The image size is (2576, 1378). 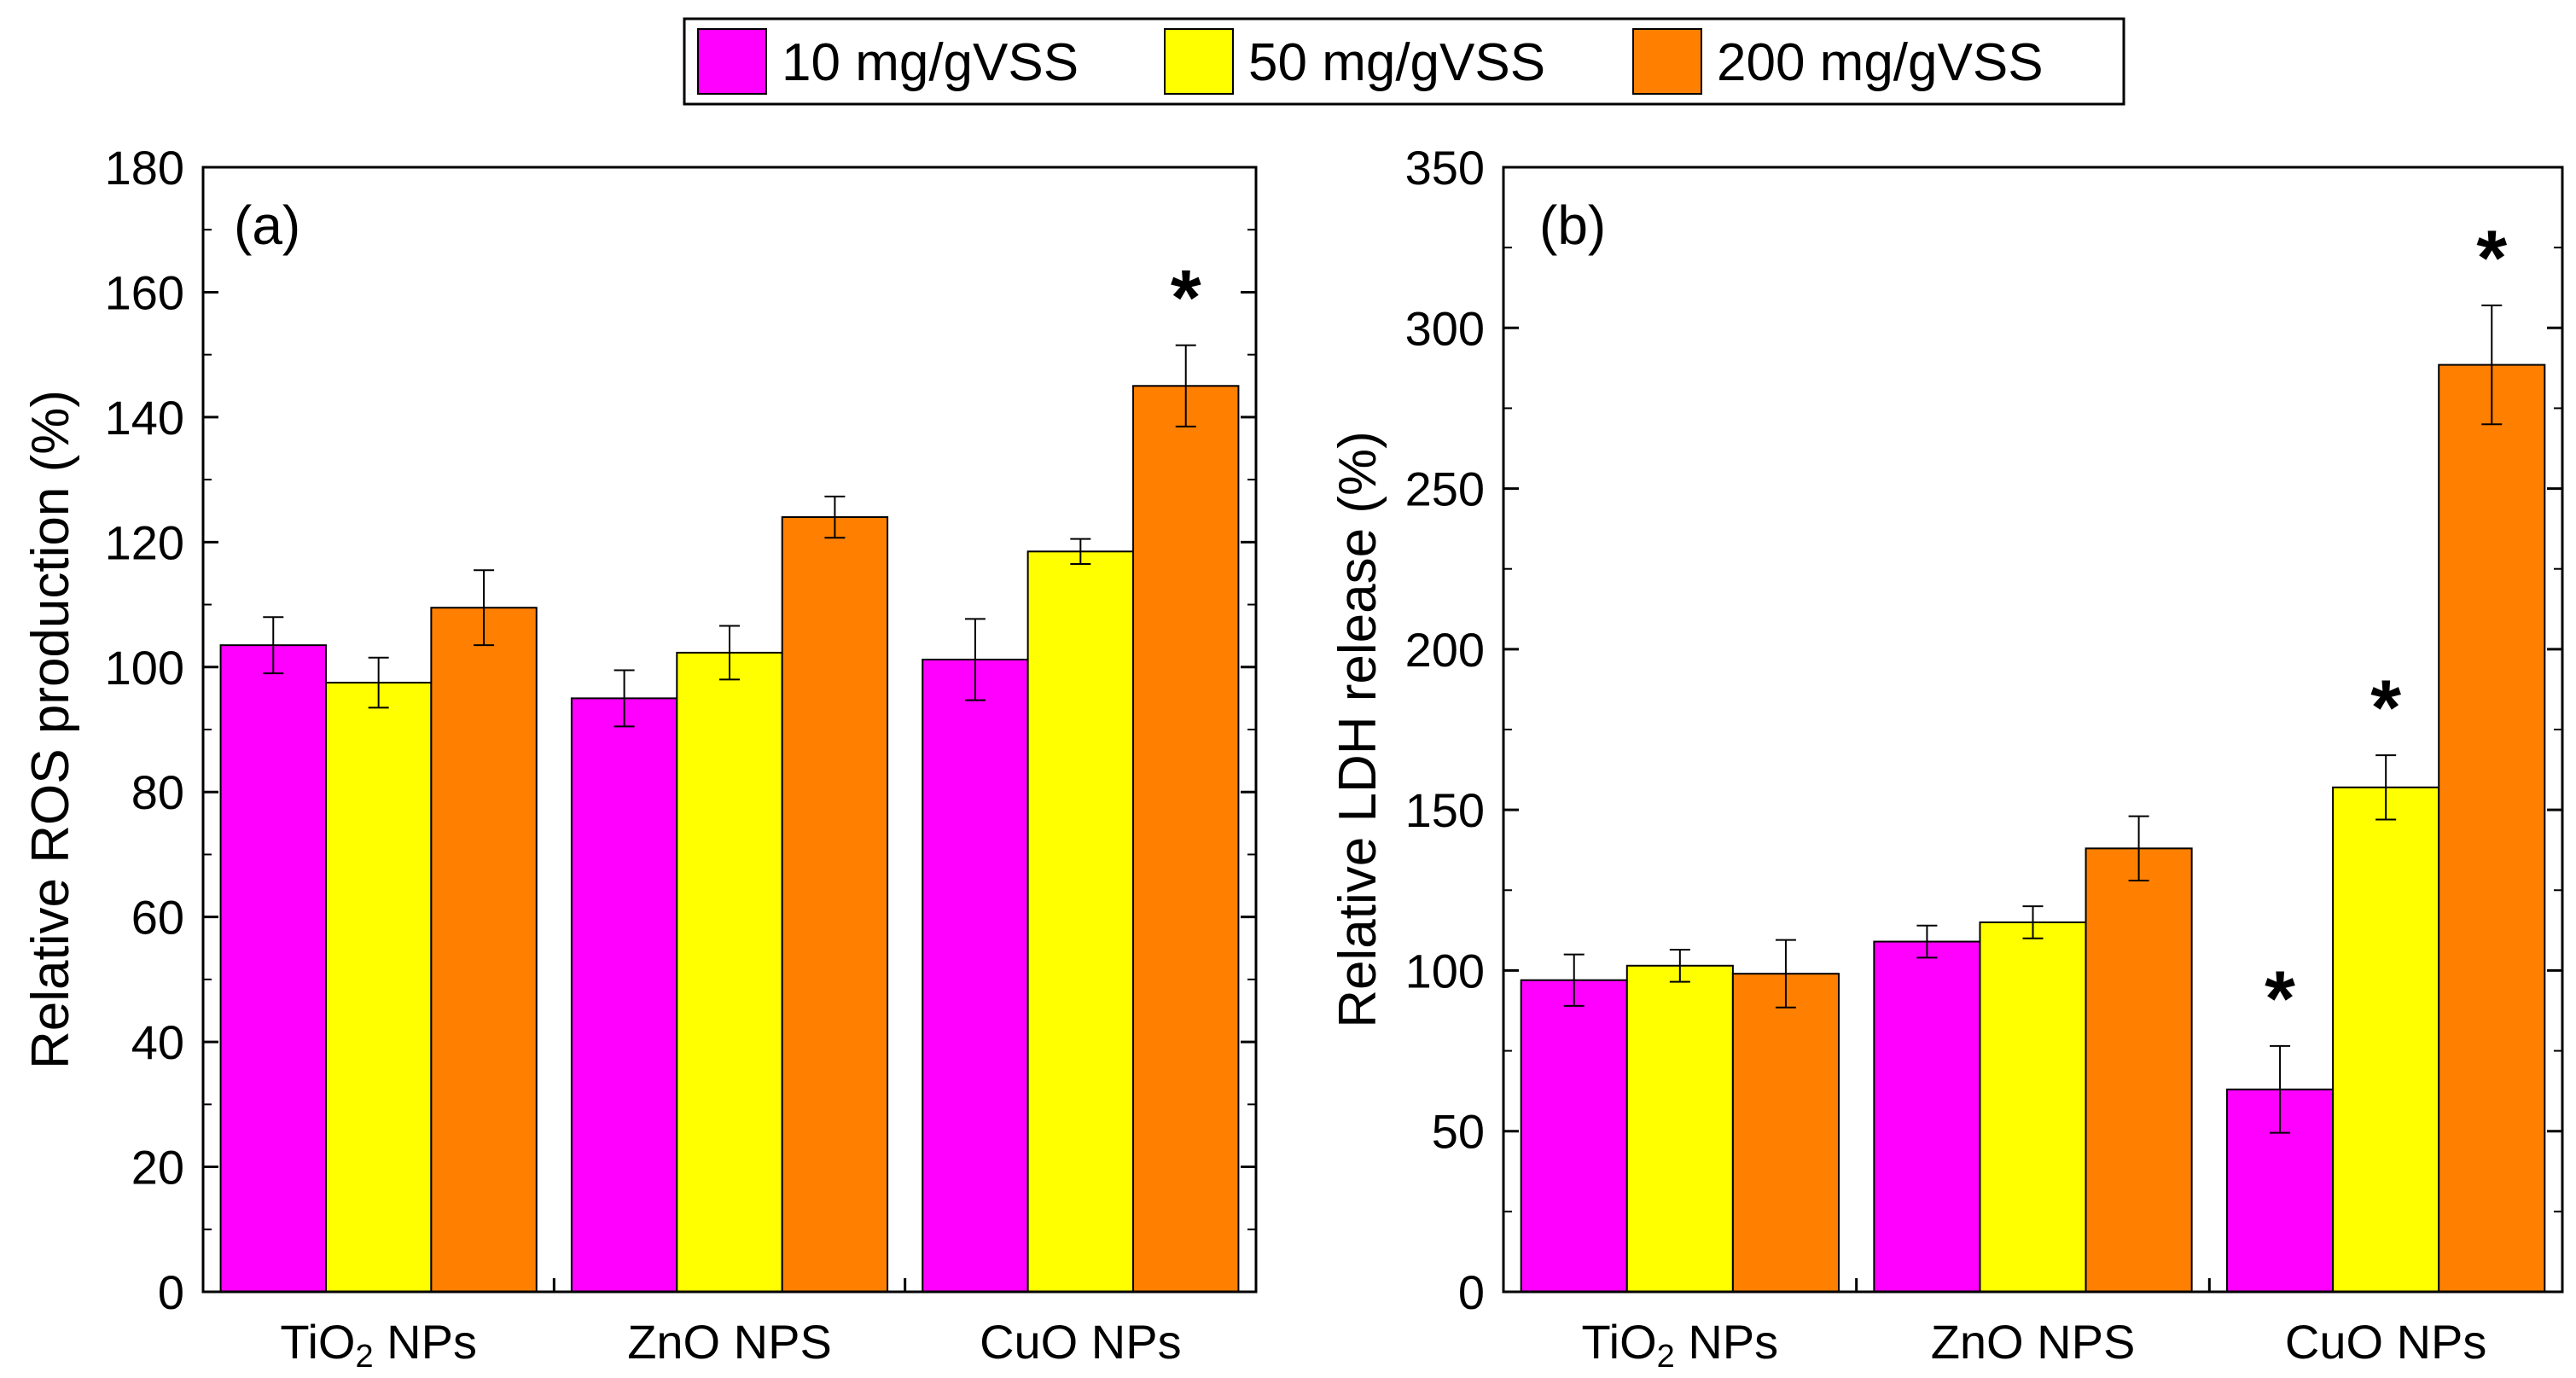 I want to click on y-tick-label: 160, so click(x=145, y=292).